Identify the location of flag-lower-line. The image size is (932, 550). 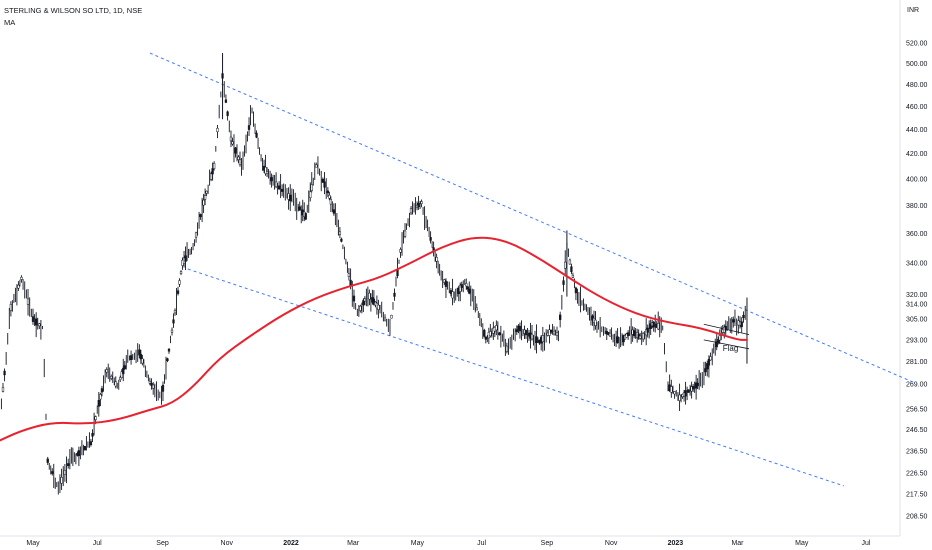
(726, 344).